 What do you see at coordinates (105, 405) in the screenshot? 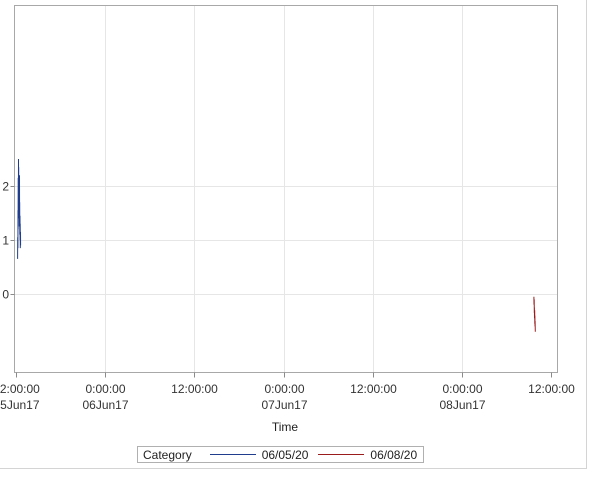
I see `x-tick-label-date: 06Jun17` at bounding box center [105, 405].